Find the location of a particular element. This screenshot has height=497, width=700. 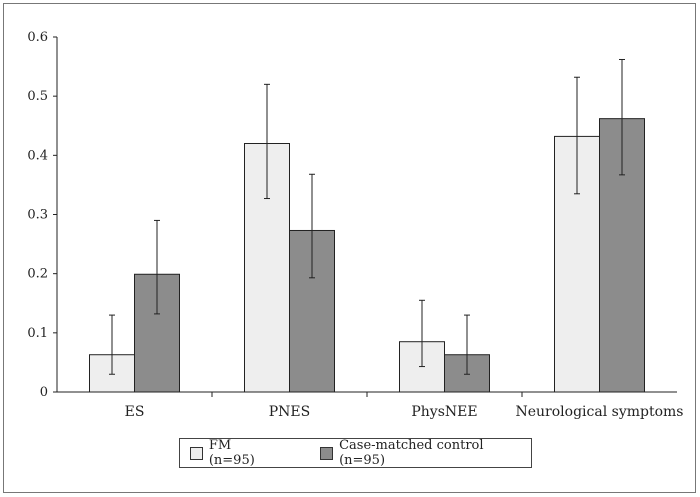

legend-item-fm: FM (n=95) is located at coordinates (235, 453).